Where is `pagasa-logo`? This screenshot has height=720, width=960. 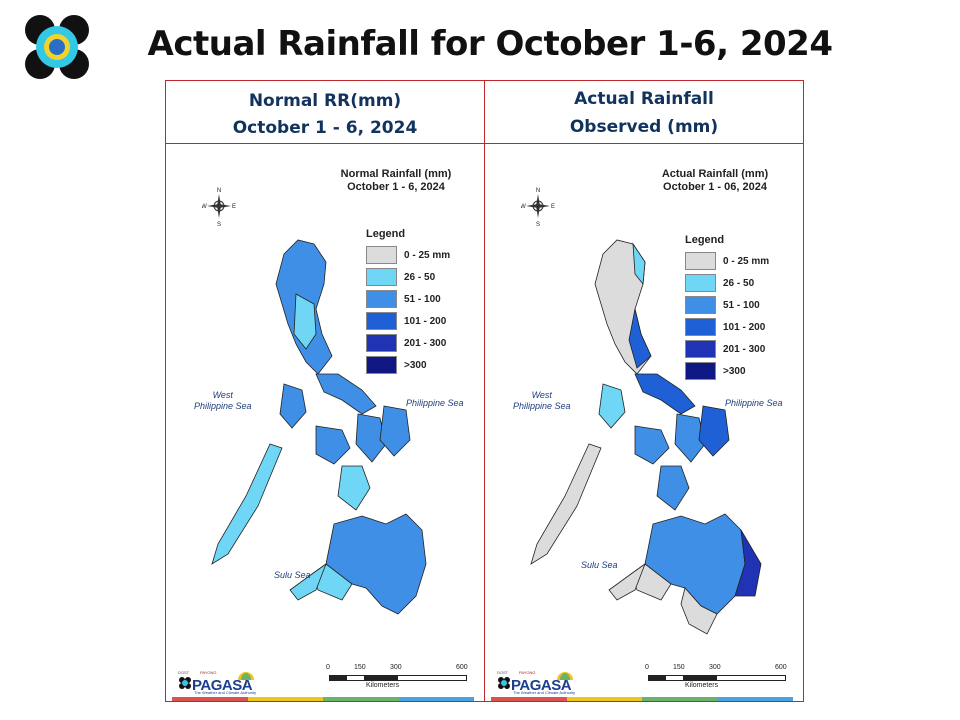 pagasa-logo is located at coordinates (57, 47).